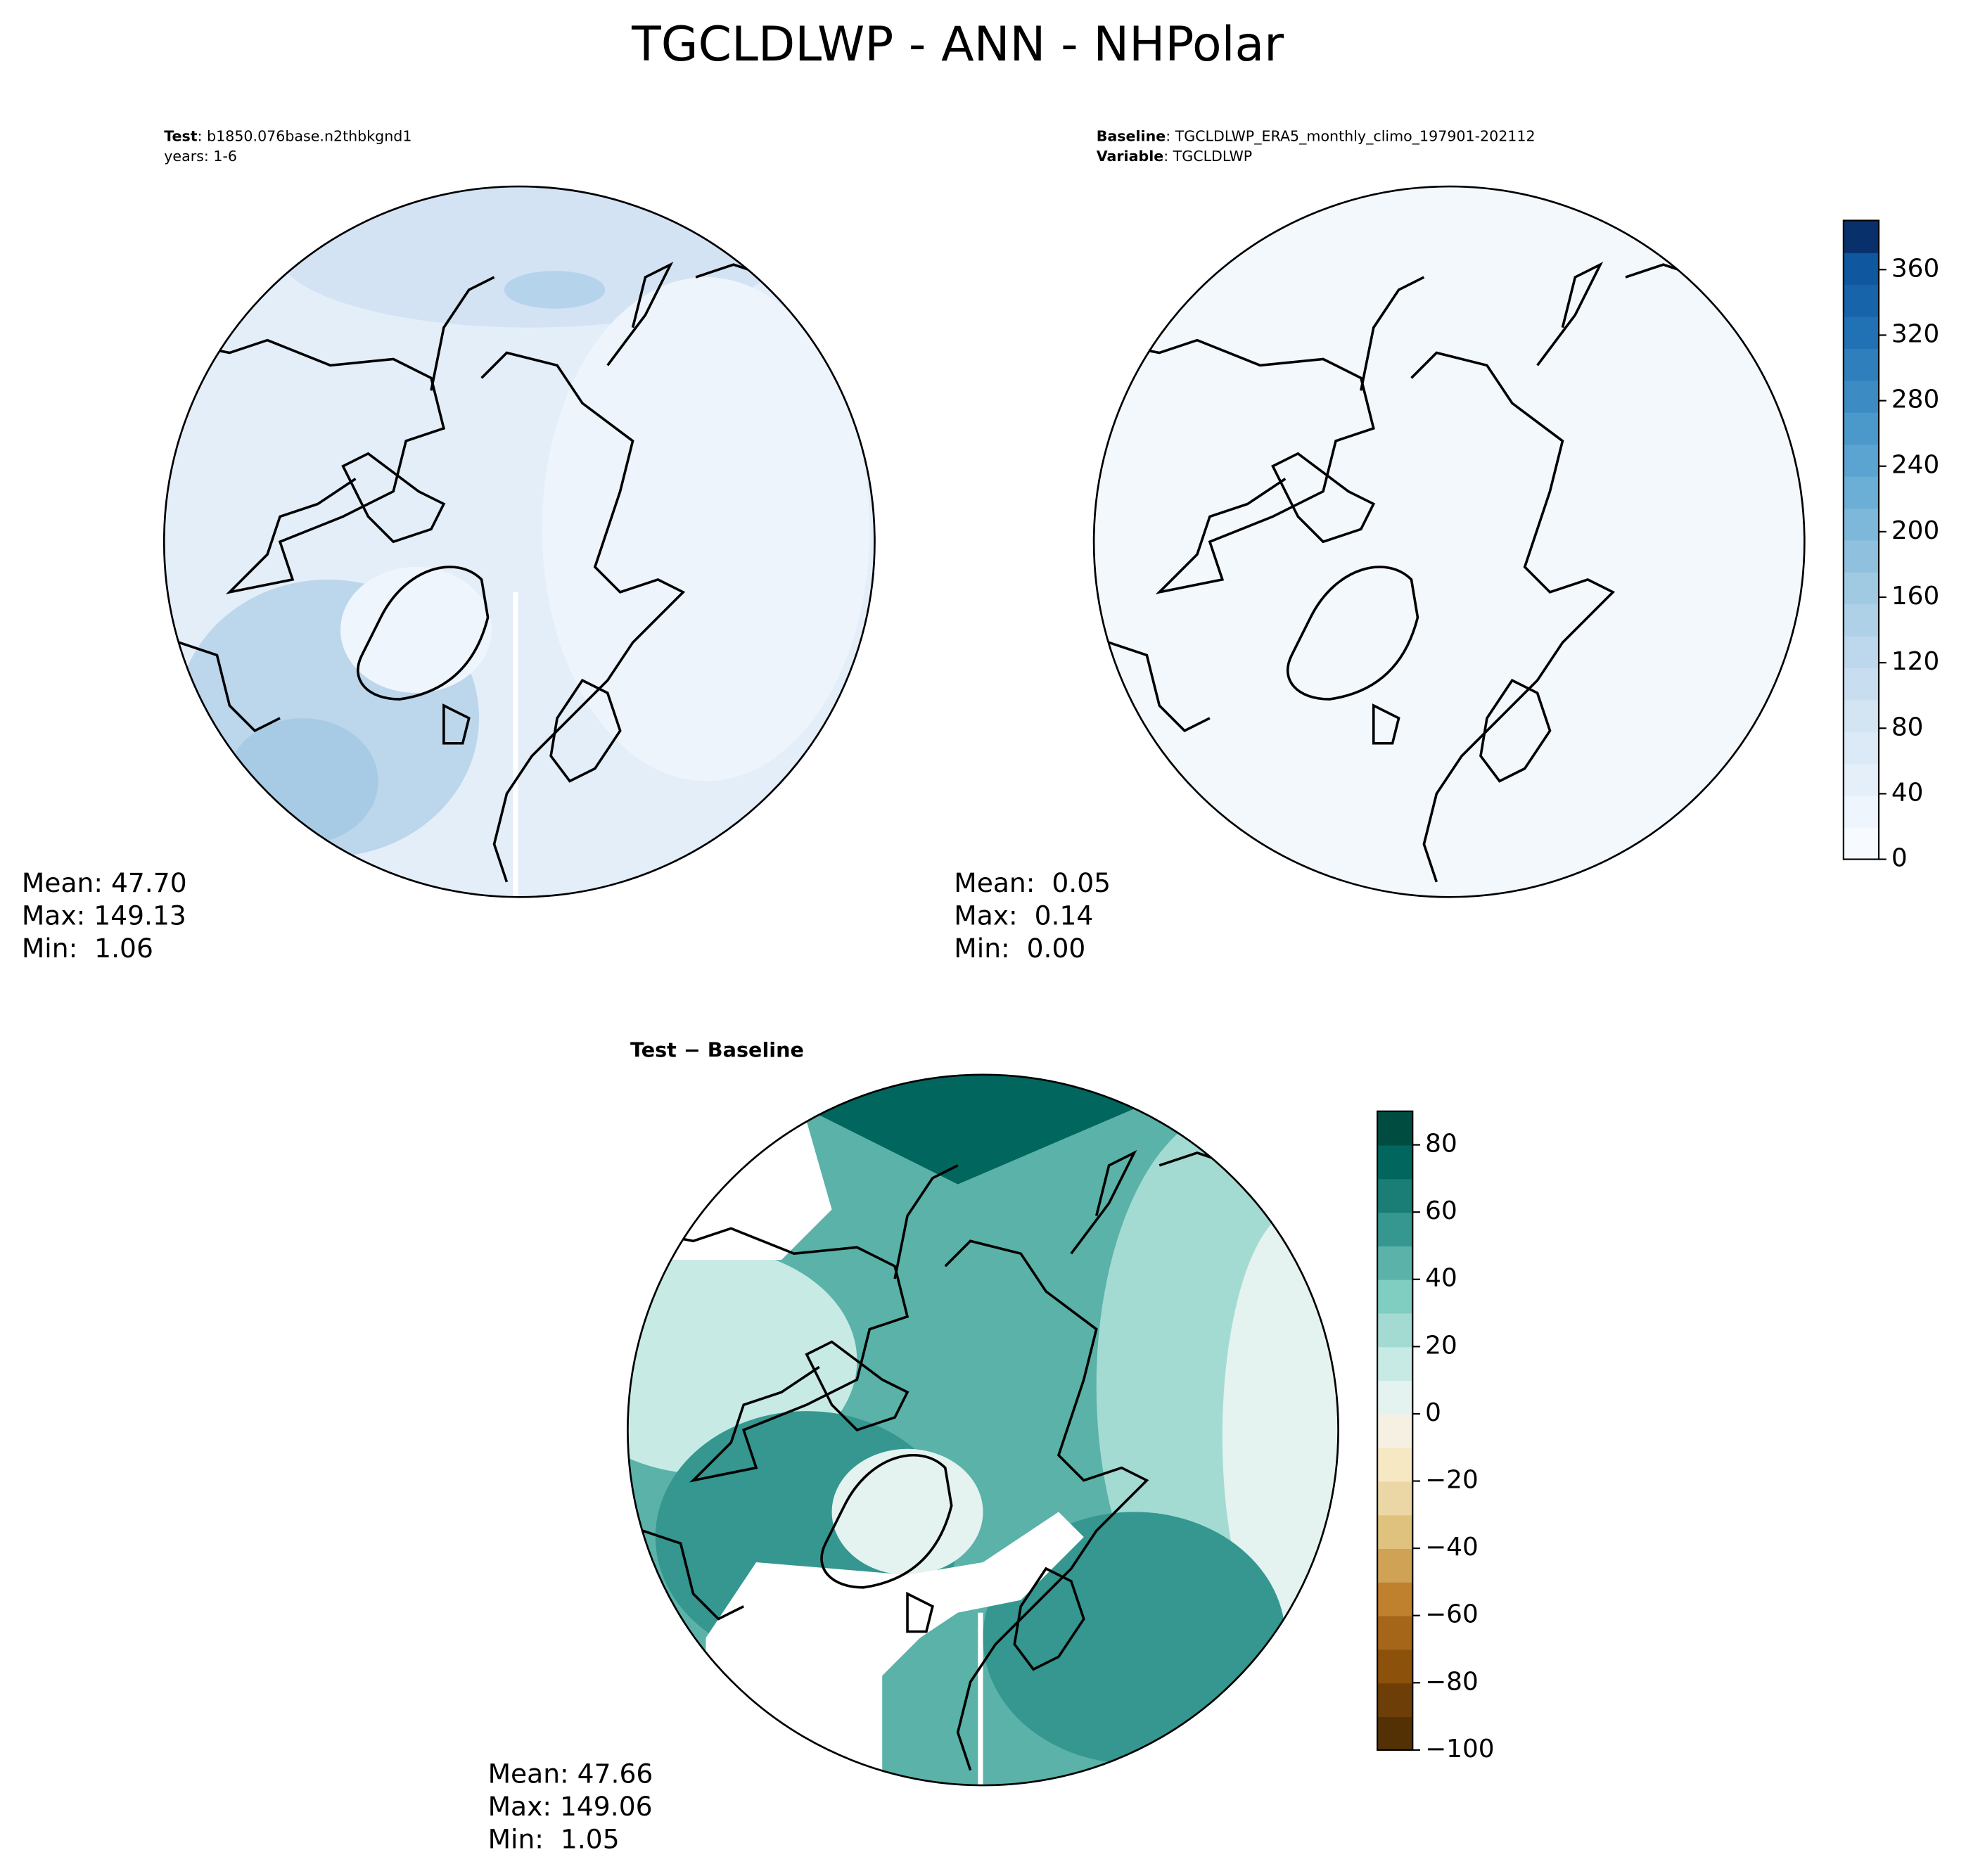 The image size is (1966, 1876). Describe the element at coordinates (1452, 1547) in the screenshot. I see `colorbar-tick-label: −40` at that location.